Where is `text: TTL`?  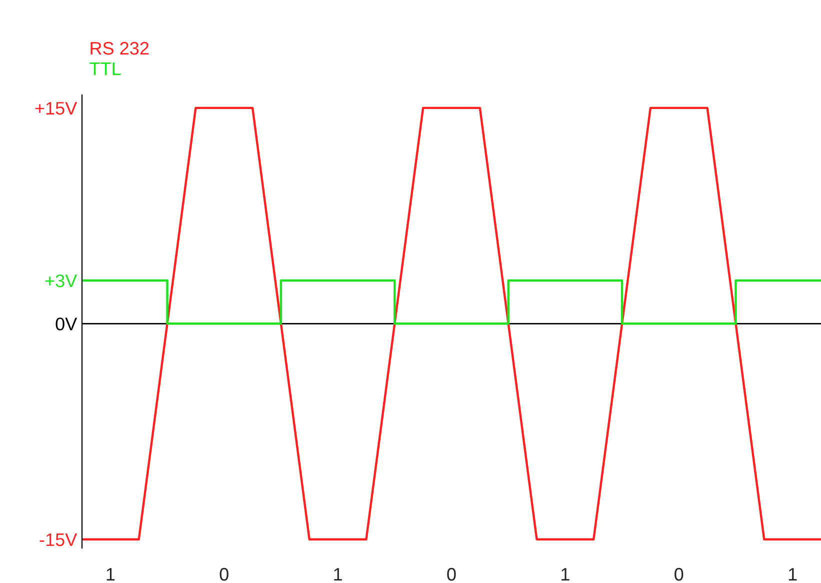 text: TTL is located at coordinates (105, 68).